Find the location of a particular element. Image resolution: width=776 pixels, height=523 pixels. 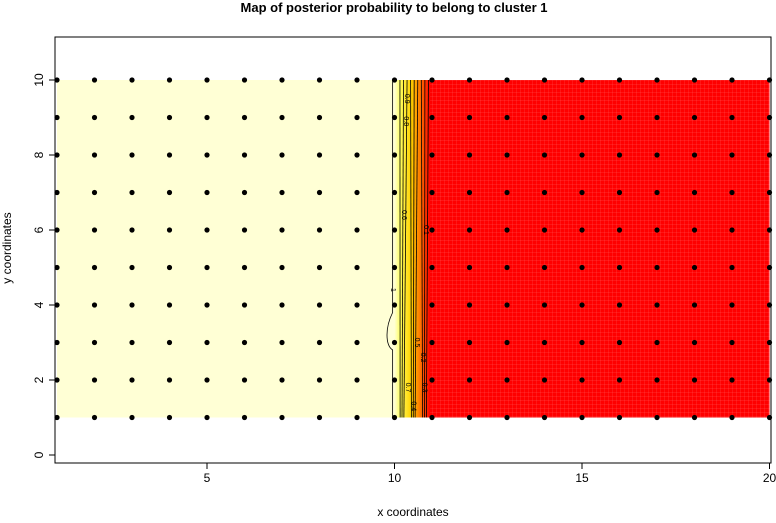

y-tick-label: 2 is located at coordinates (39, 379).